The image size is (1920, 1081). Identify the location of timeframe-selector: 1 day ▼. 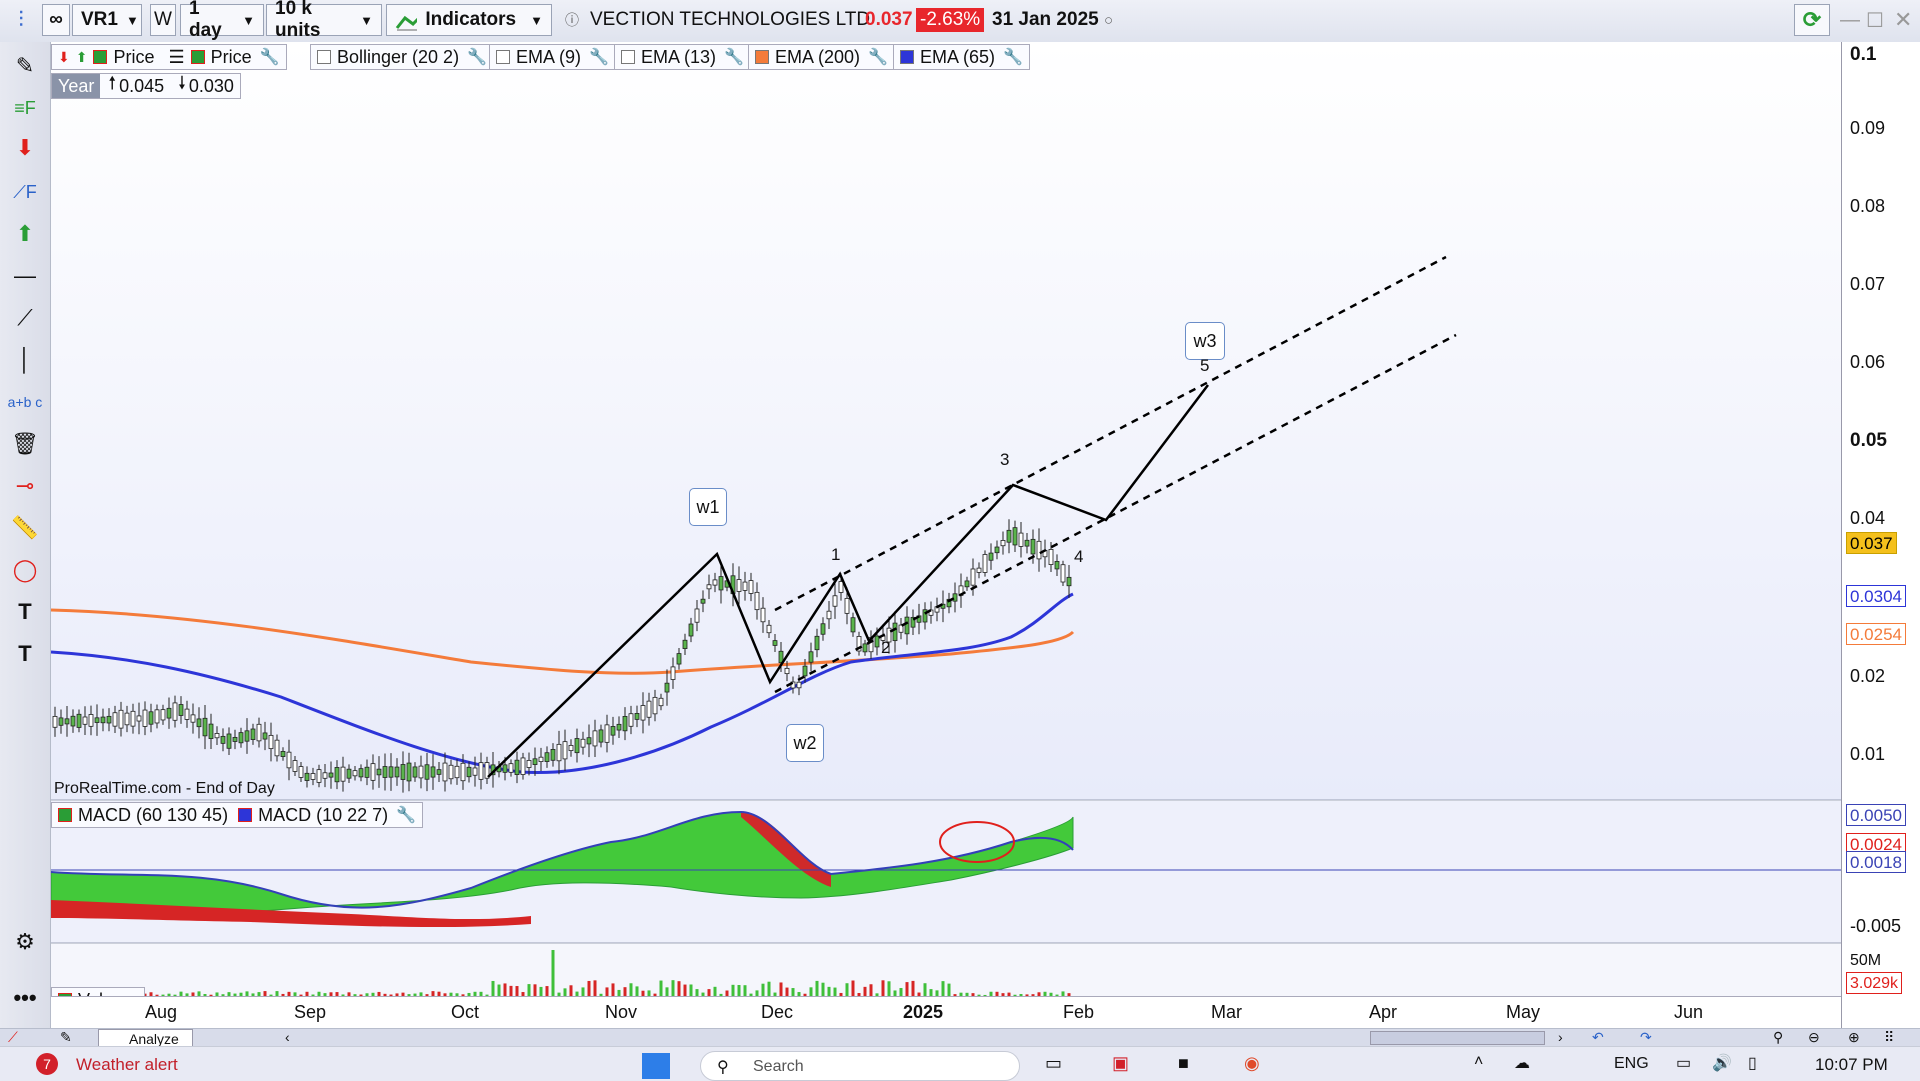
(222, 20).